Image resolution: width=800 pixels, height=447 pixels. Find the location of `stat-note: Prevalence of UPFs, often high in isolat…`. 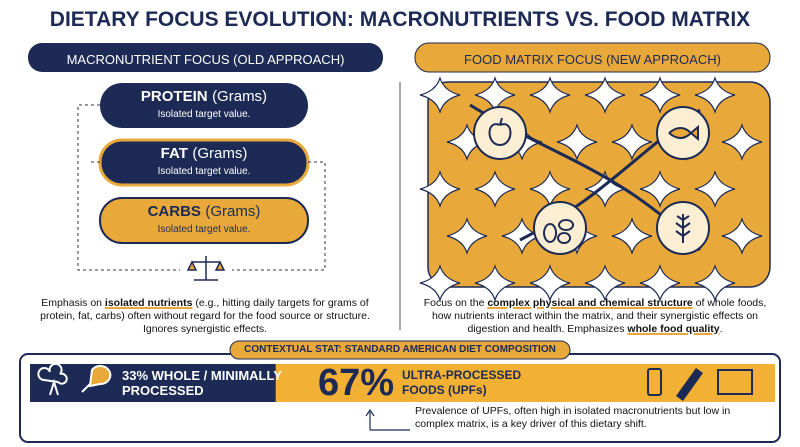

stat-note: Prevalence of UPFs, often high in isolat… is located at coordinates (573, 417).